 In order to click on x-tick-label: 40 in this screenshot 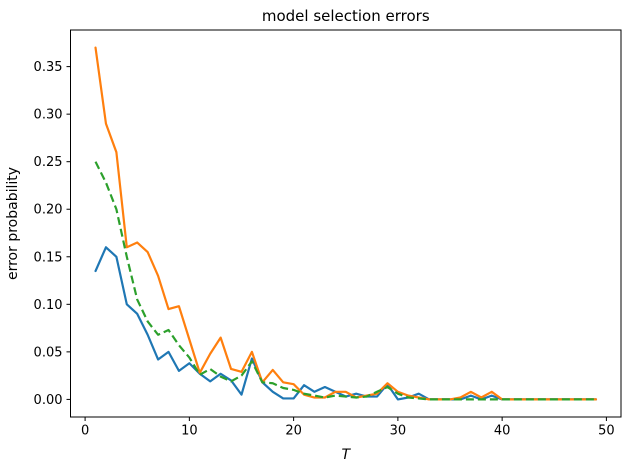, I will do `click(502, 431)`.